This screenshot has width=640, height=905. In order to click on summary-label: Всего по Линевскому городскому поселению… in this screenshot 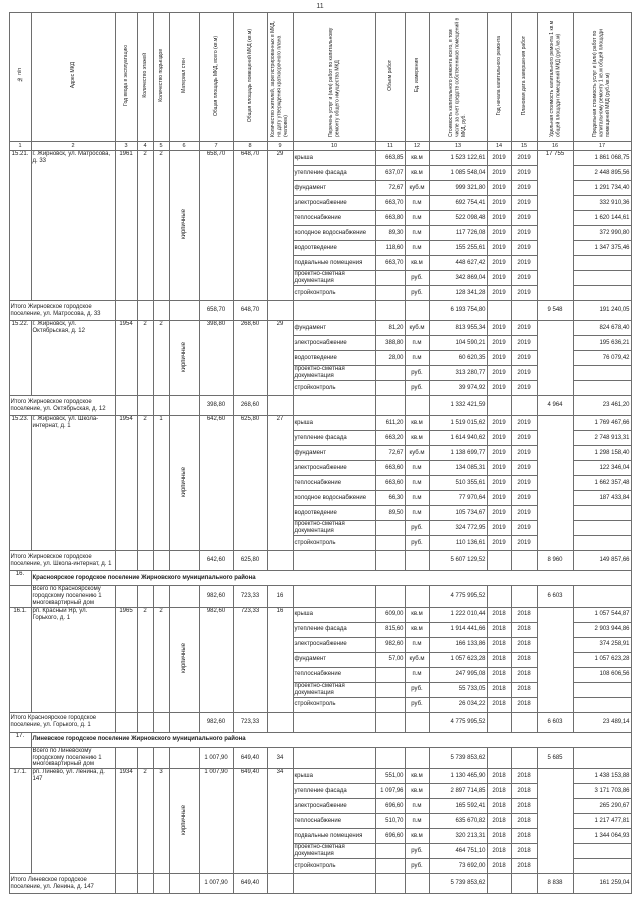, I will do `click(73, 758)`.